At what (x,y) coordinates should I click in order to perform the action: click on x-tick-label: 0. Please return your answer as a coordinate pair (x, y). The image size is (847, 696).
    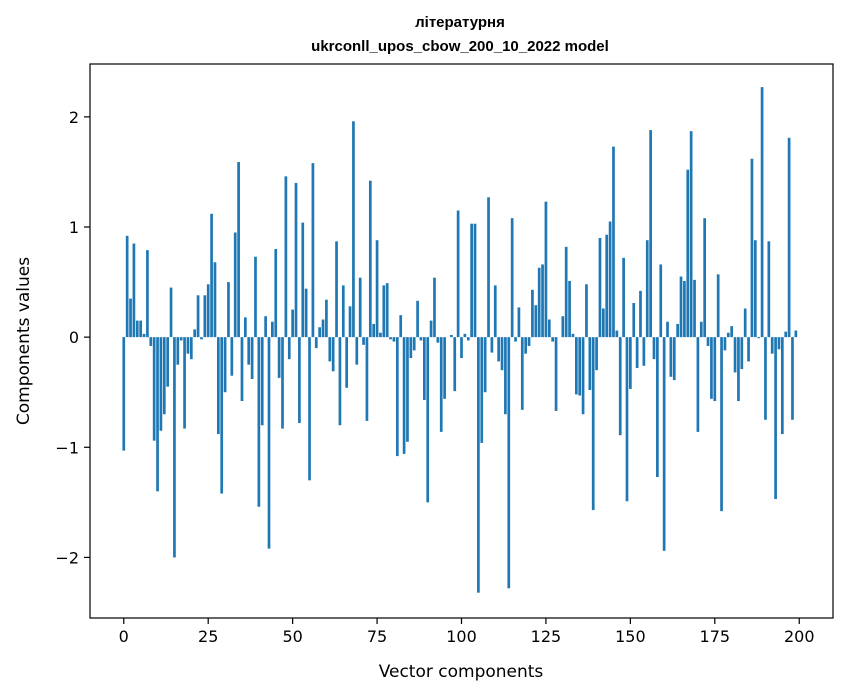
    Looking at the image, I should click on (124, 636).